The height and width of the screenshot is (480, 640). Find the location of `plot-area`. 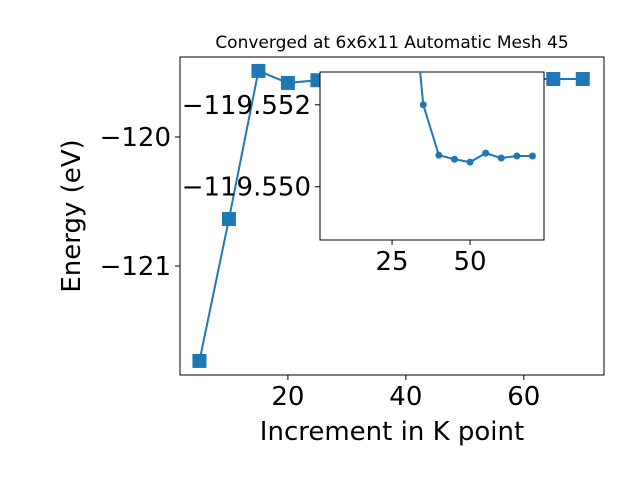

plot-area is located at coordinates (432, 156).